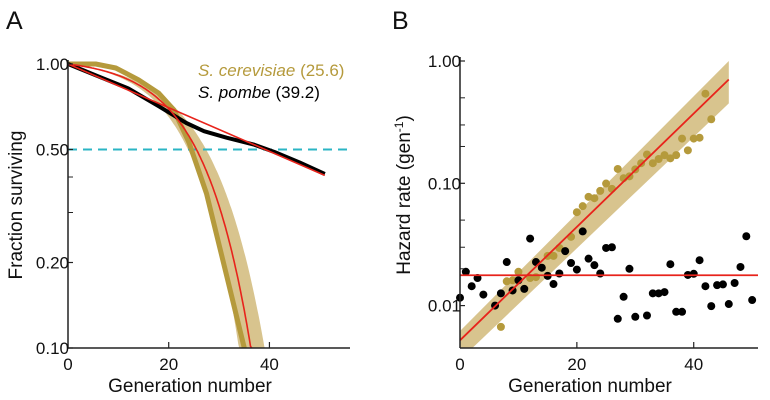 This screenshot has width=770, height=400. I want to click on panel-a-x-tick-label: 0, so click(67, 364).